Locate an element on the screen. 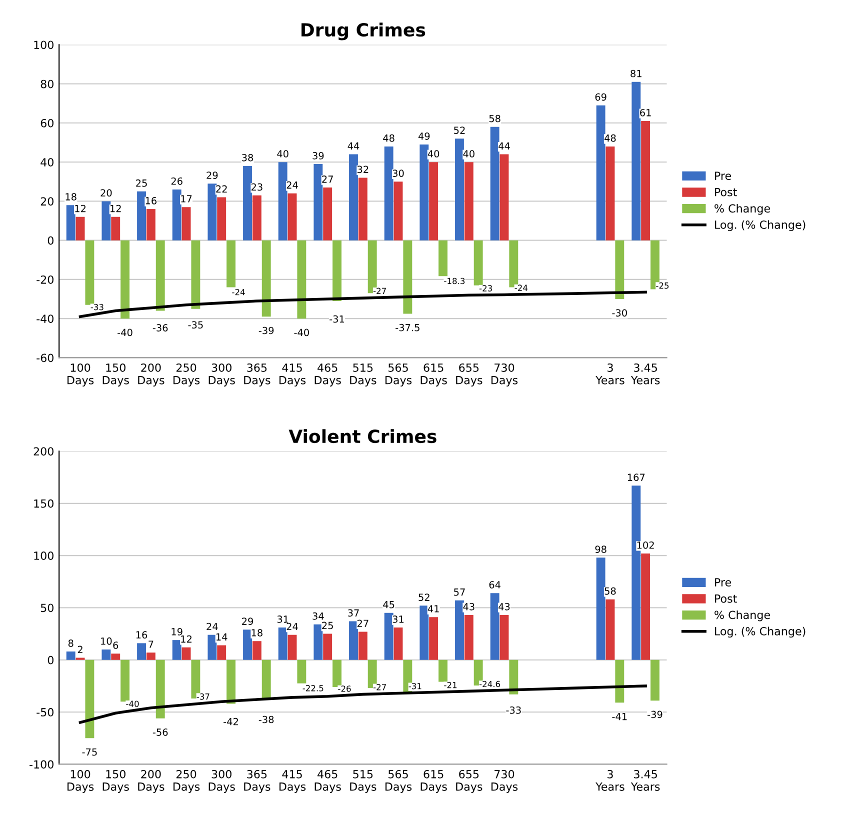 This screenshot has width=844, height=813. data-label: 22 is located at coordinates (221, 189).